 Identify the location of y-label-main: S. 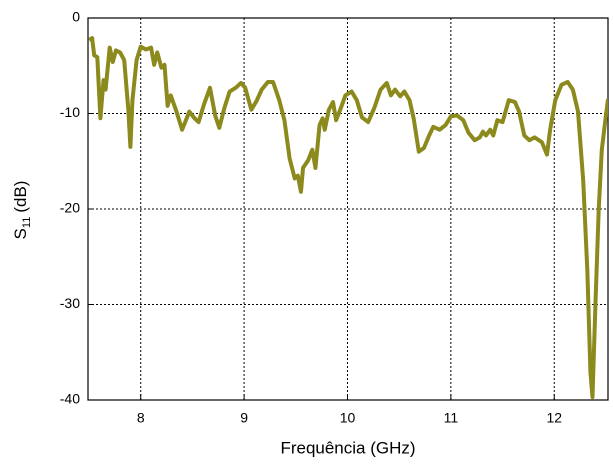
(20, 233).